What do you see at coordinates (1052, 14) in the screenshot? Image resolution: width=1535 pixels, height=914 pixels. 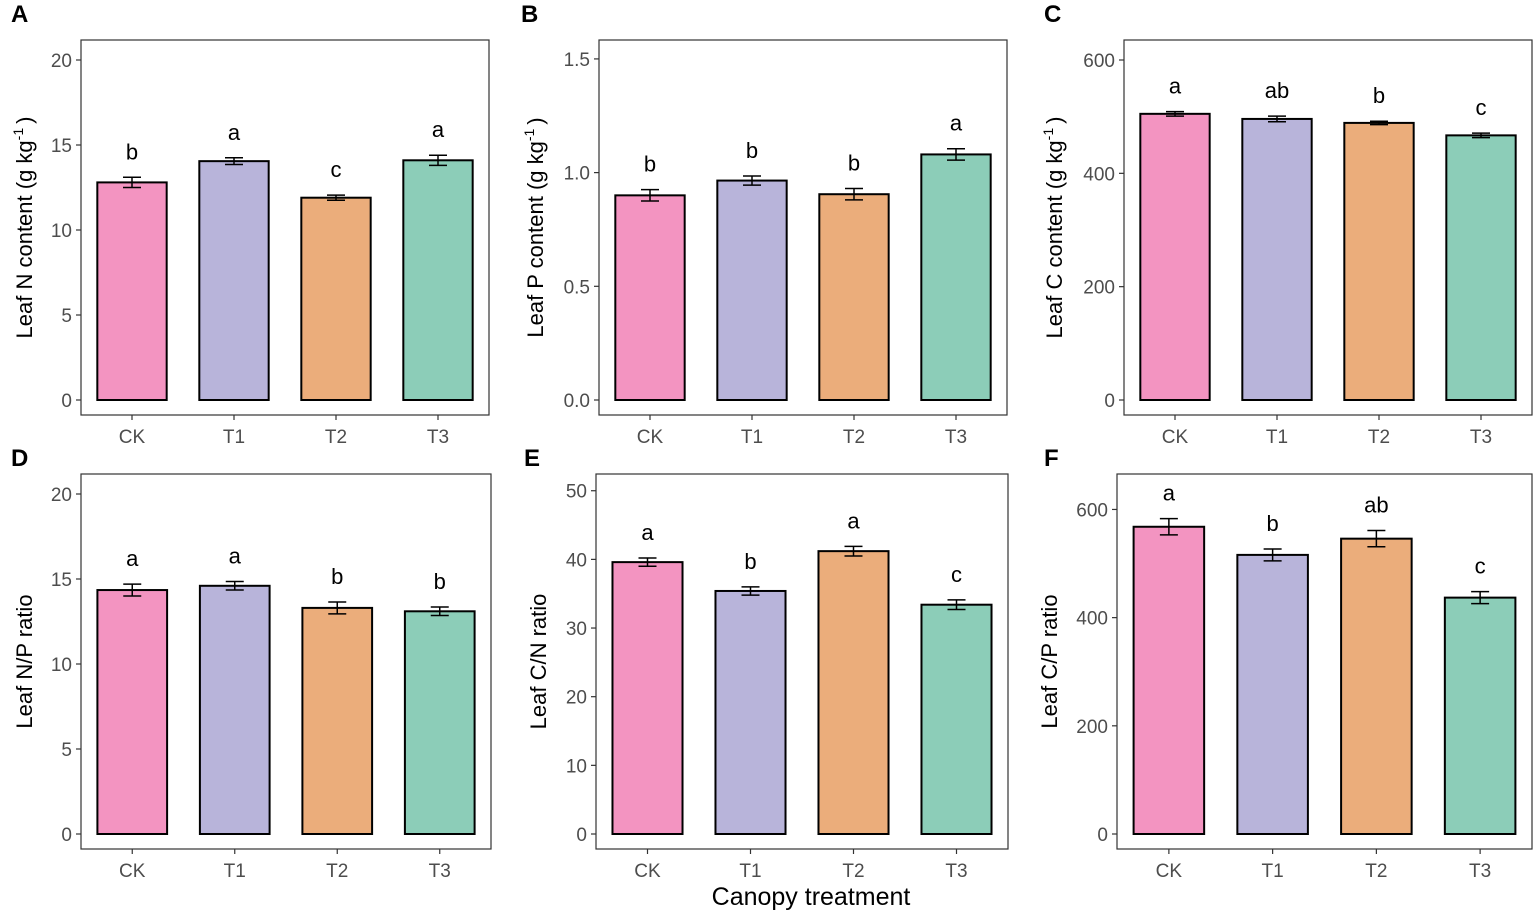 I see `panel-letter: C` at bounding box center [1052, 14].